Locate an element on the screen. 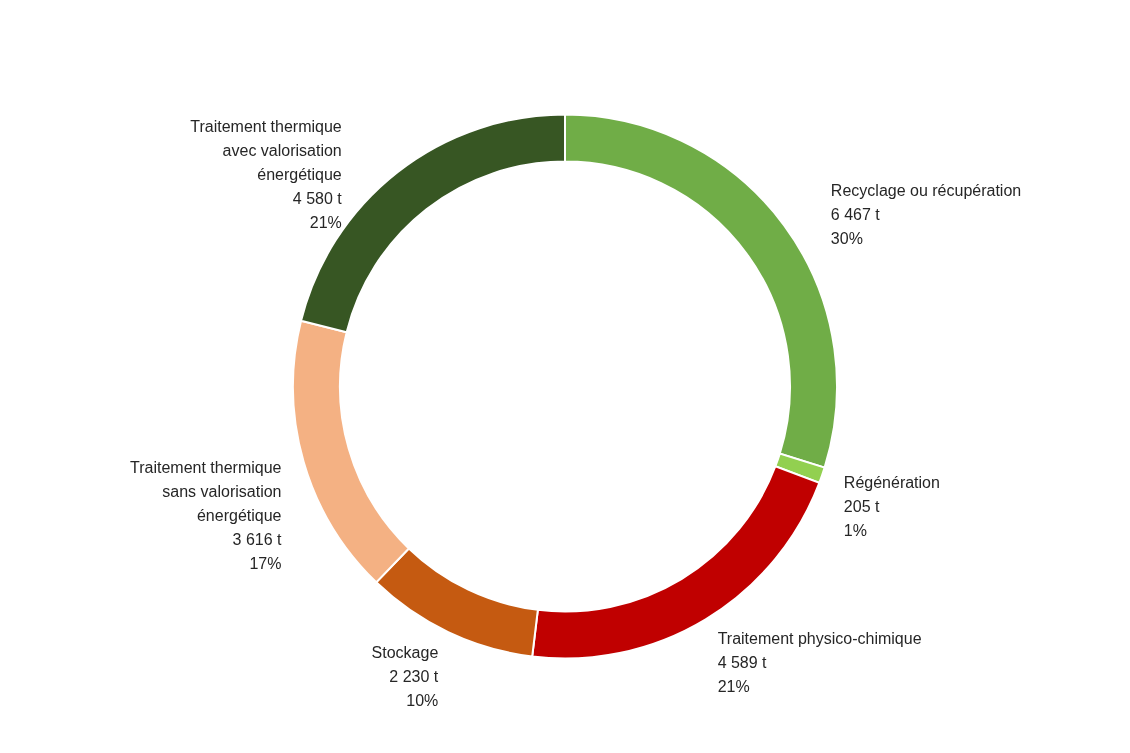 The height and width of the screenshot is (753, 1130). slice-label: Régénération is located at coordinates (891, 482).